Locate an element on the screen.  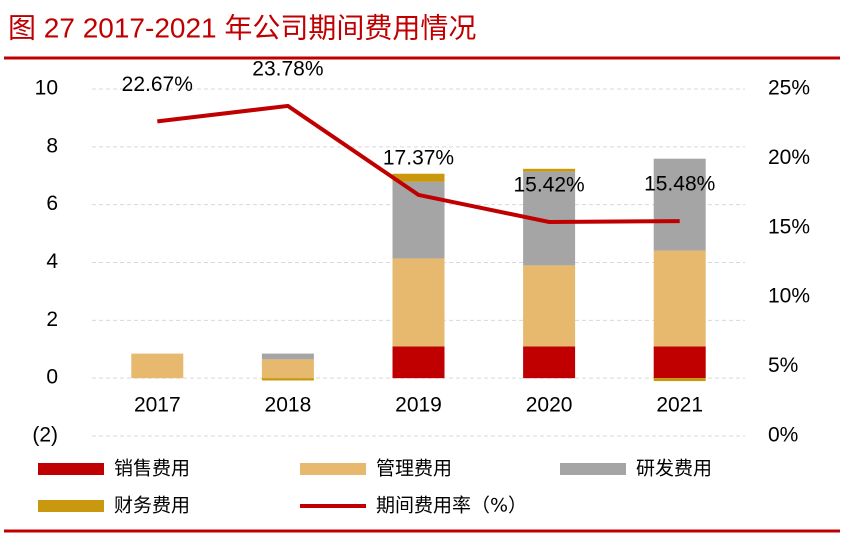
y-tick-label: 2 is located at coordinates (52, 319).